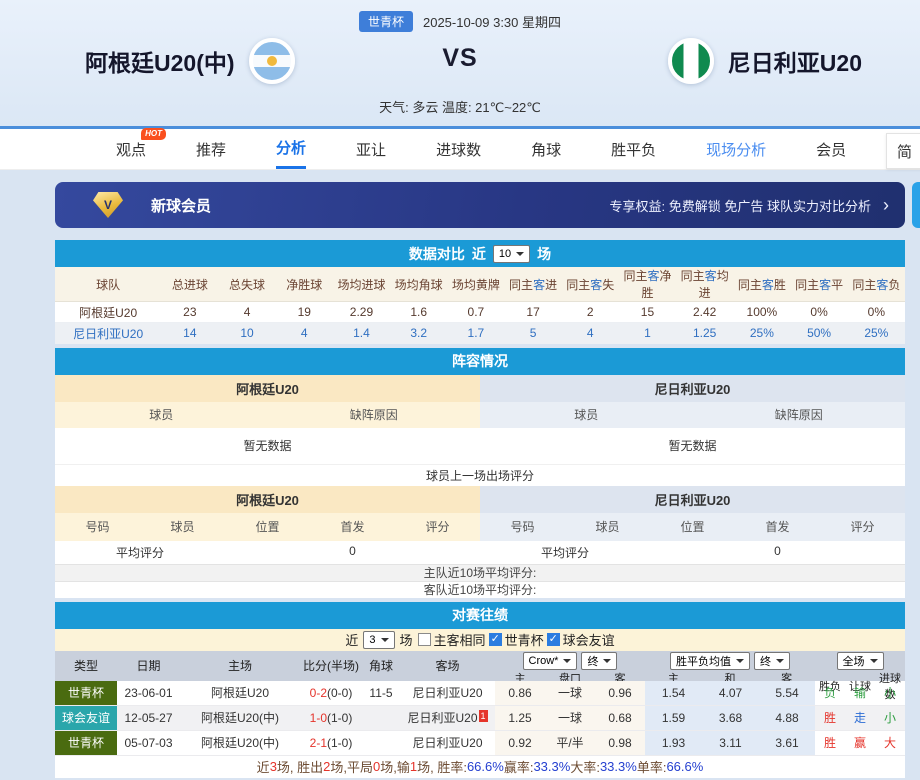  What do you see at coordinates (211, 150) in the screenshot?
I see `nav-tab-推荐: 推荐` at bounding box center [211, 150].